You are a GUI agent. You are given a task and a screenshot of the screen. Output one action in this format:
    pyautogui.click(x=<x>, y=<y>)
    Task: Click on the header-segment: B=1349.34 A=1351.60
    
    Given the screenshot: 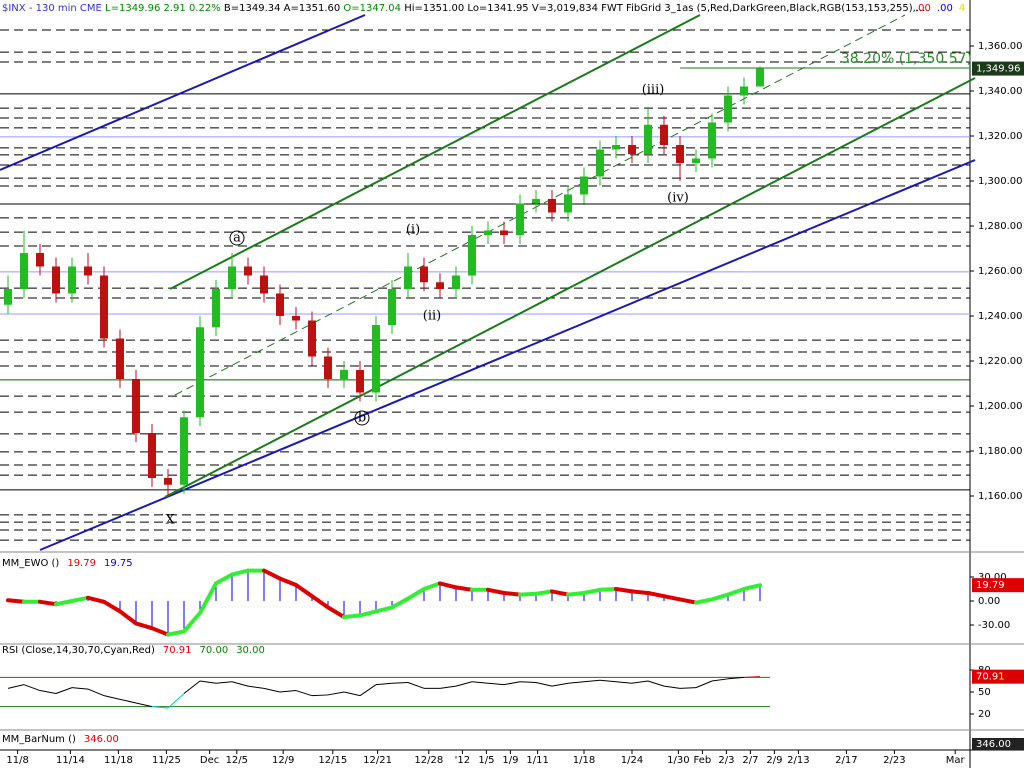 What is the action you would take?
    pyautogui.click(x=281, y=8)
    